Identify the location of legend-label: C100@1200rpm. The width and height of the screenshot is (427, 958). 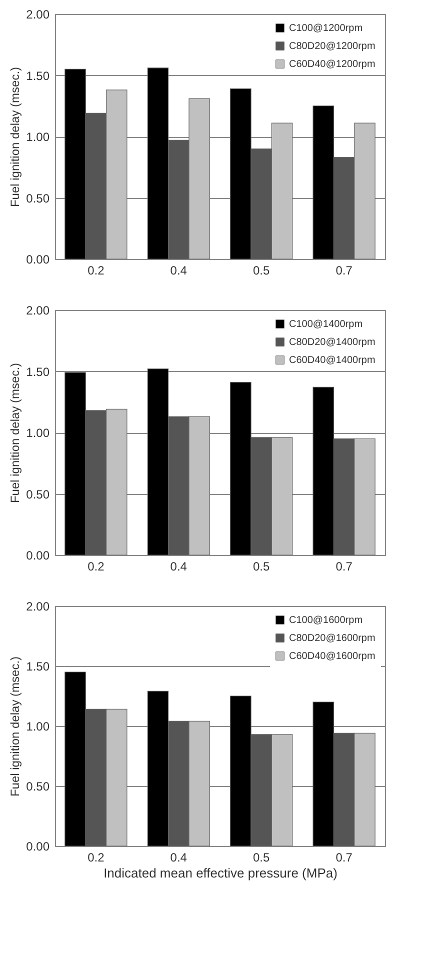
(326, 28).